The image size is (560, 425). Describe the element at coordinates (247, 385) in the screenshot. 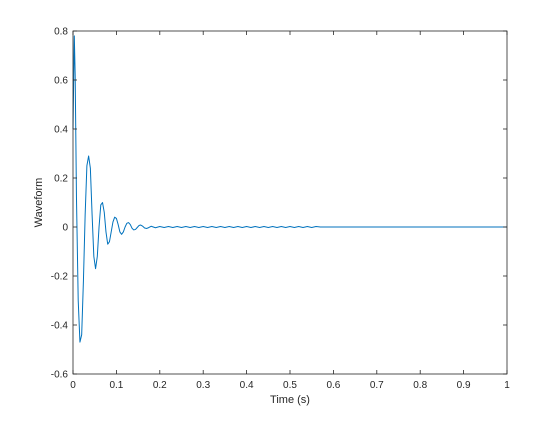

I see `x-tick-label: 0.4` at that location.